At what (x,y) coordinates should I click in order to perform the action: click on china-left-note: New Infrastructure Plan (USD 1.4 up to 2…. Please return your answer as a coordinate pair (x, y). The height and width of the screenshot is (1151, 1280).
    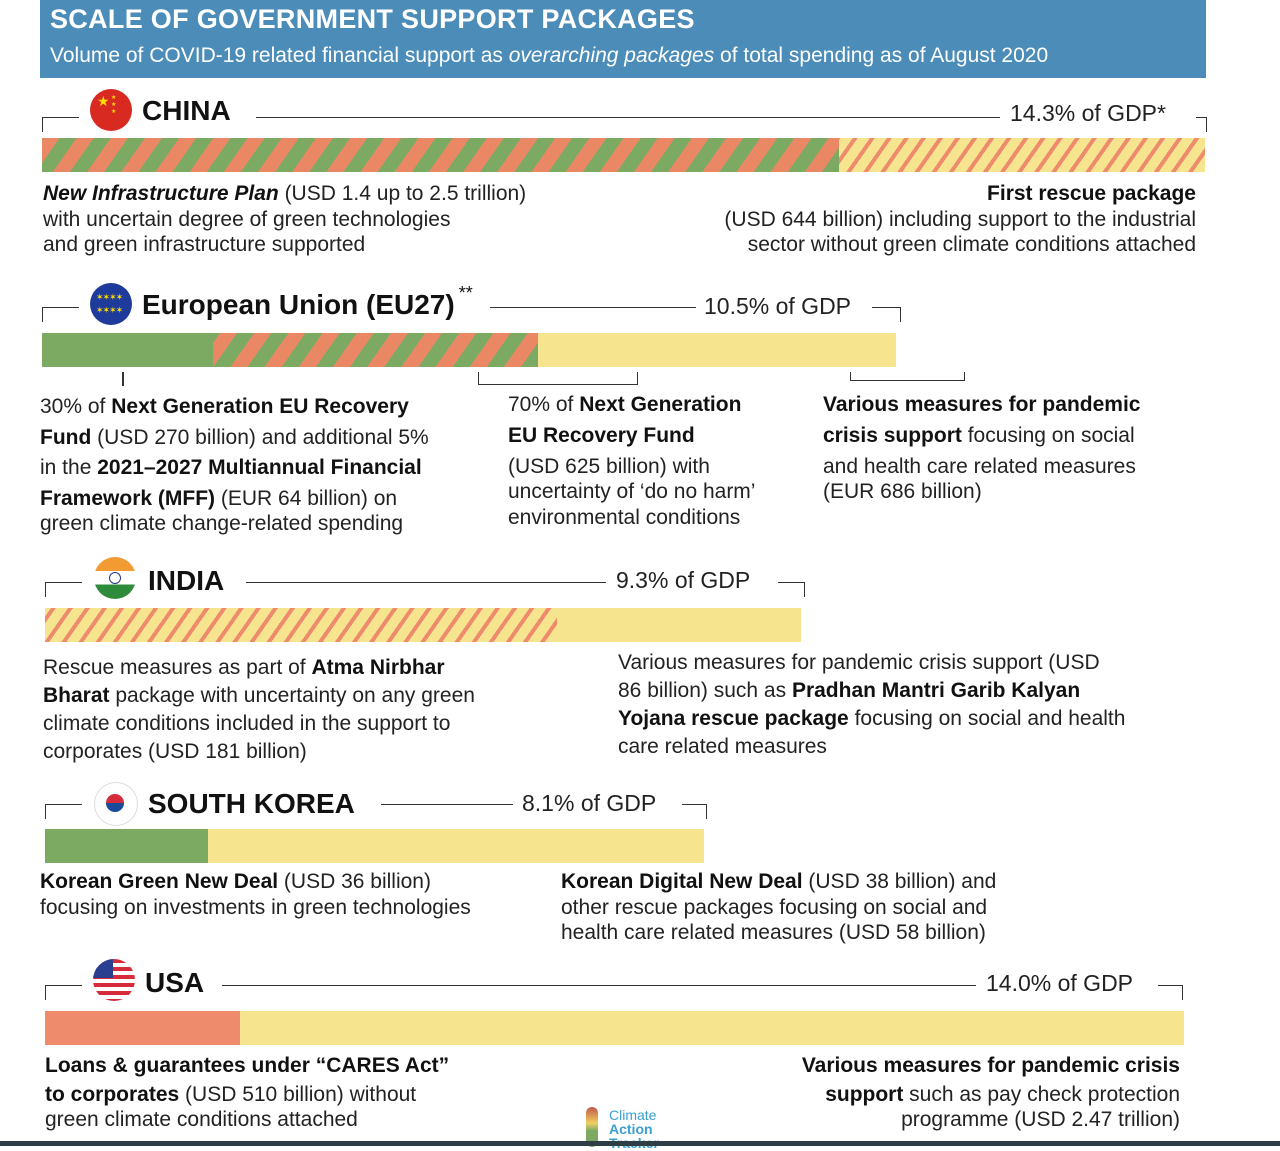
    Looking at the image, I should click on (285, 219).